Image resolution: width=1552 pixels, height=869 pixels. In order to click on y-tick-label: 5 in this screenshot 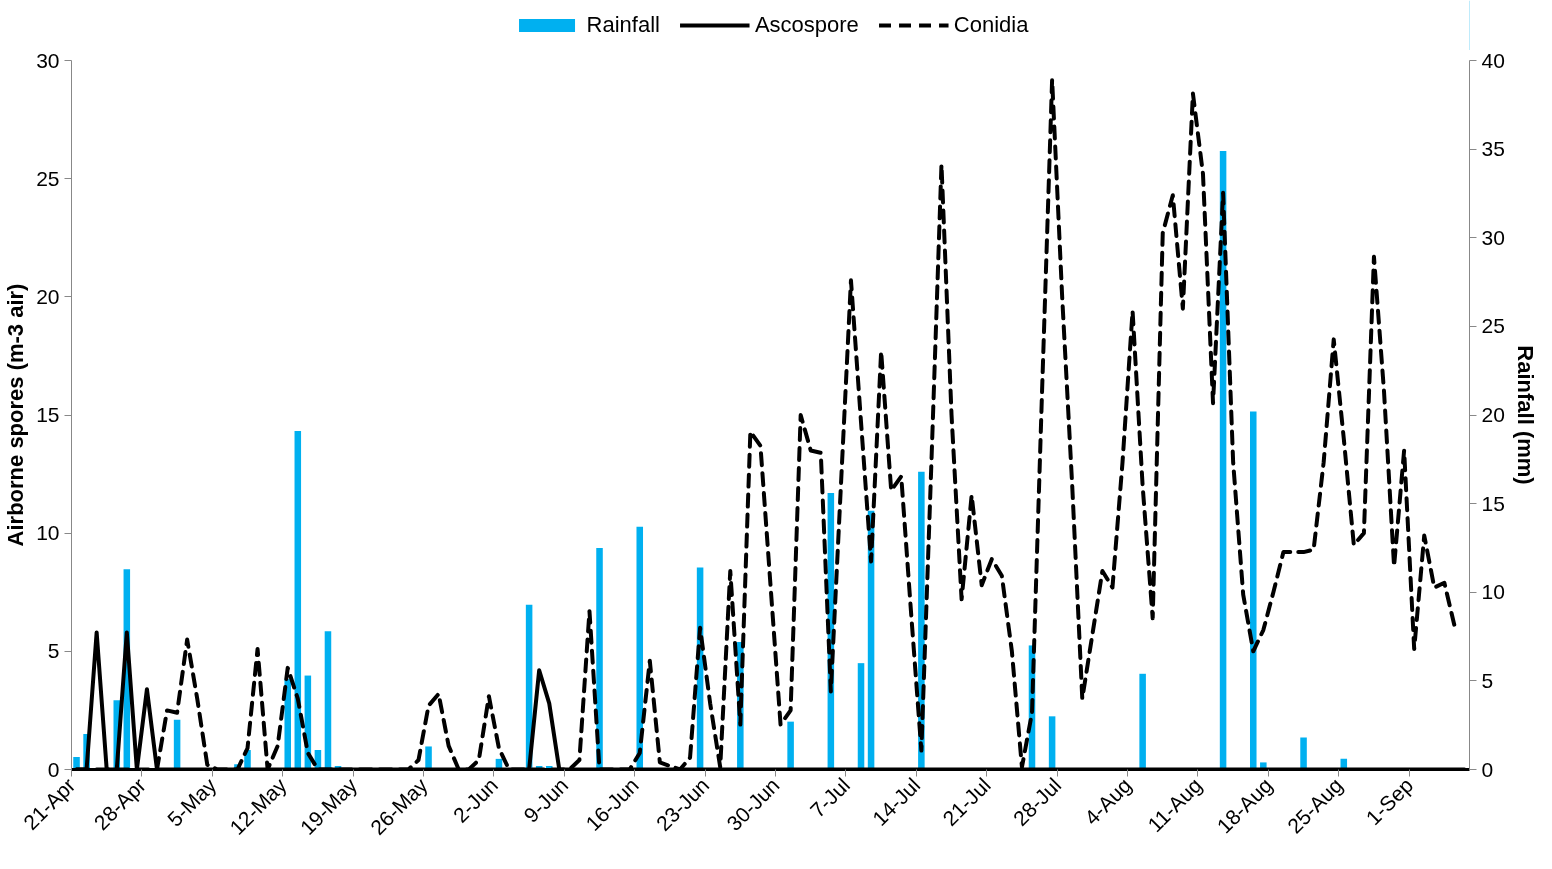, I will do `click(53, 651)`.